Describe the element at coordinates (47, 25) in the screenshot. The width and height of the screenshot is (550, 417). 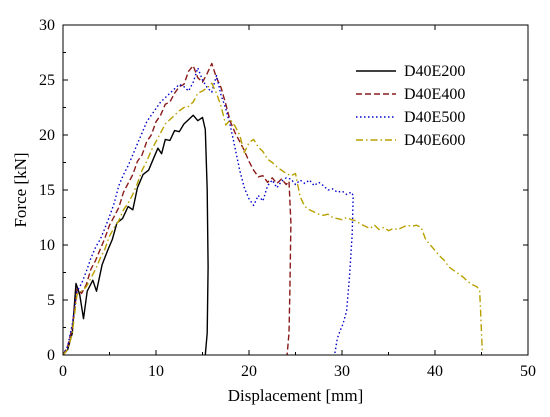
I see `y-tick-label: 30` at that location.